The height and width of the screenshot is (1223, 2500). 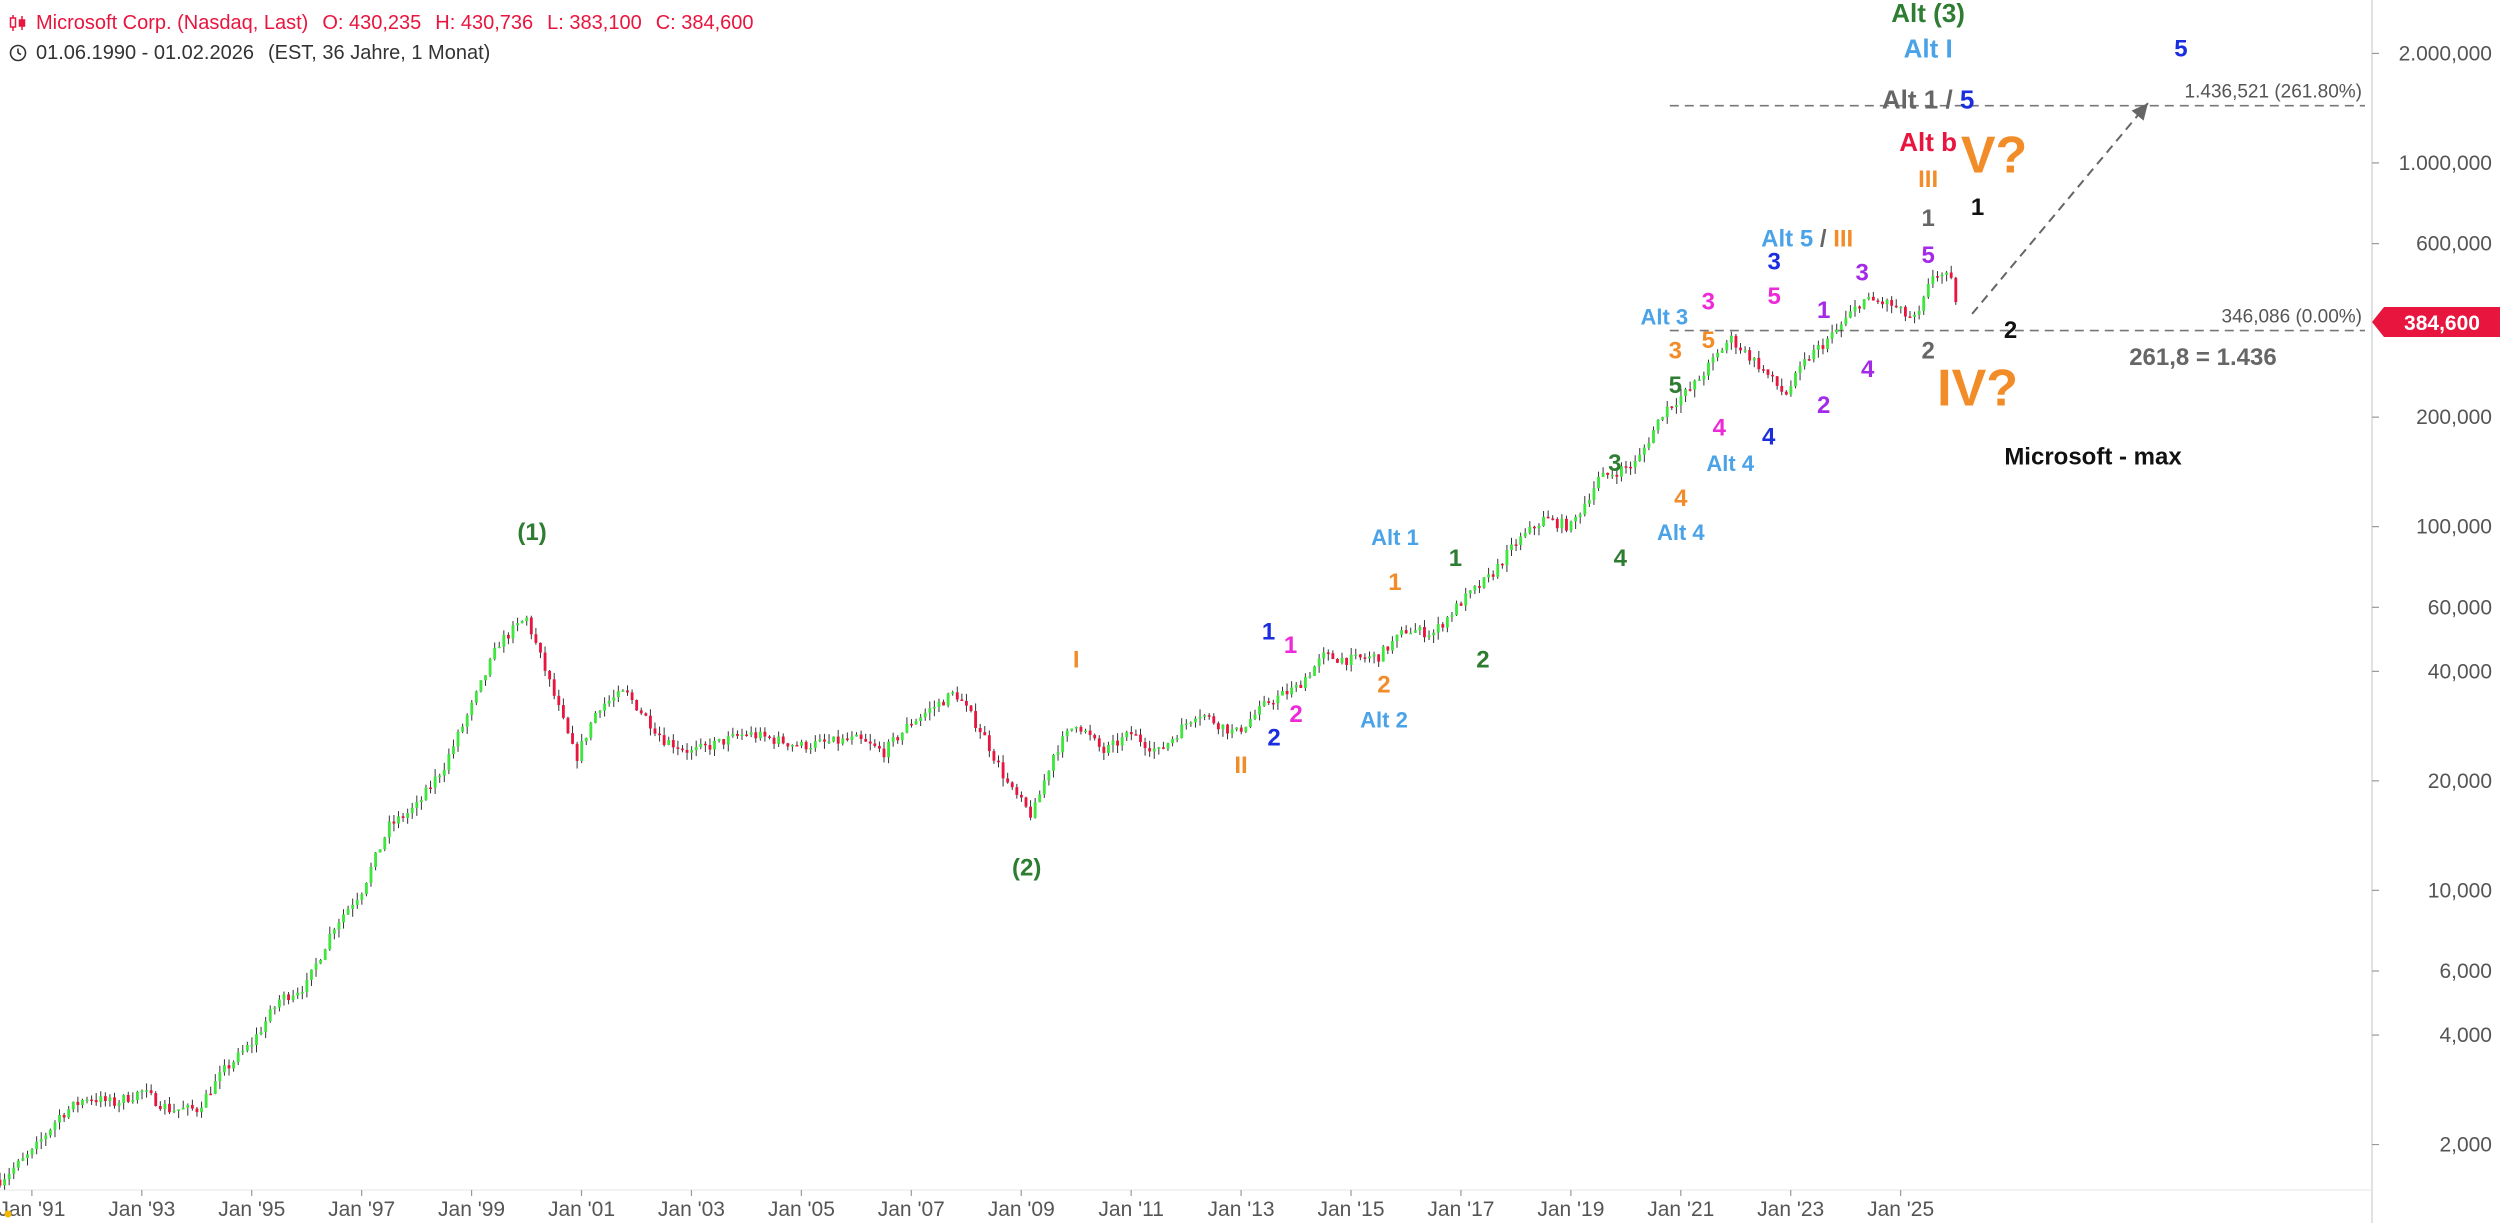 I want to click on x-tick-label: Jan '23, so click(x=1790, y=1209).